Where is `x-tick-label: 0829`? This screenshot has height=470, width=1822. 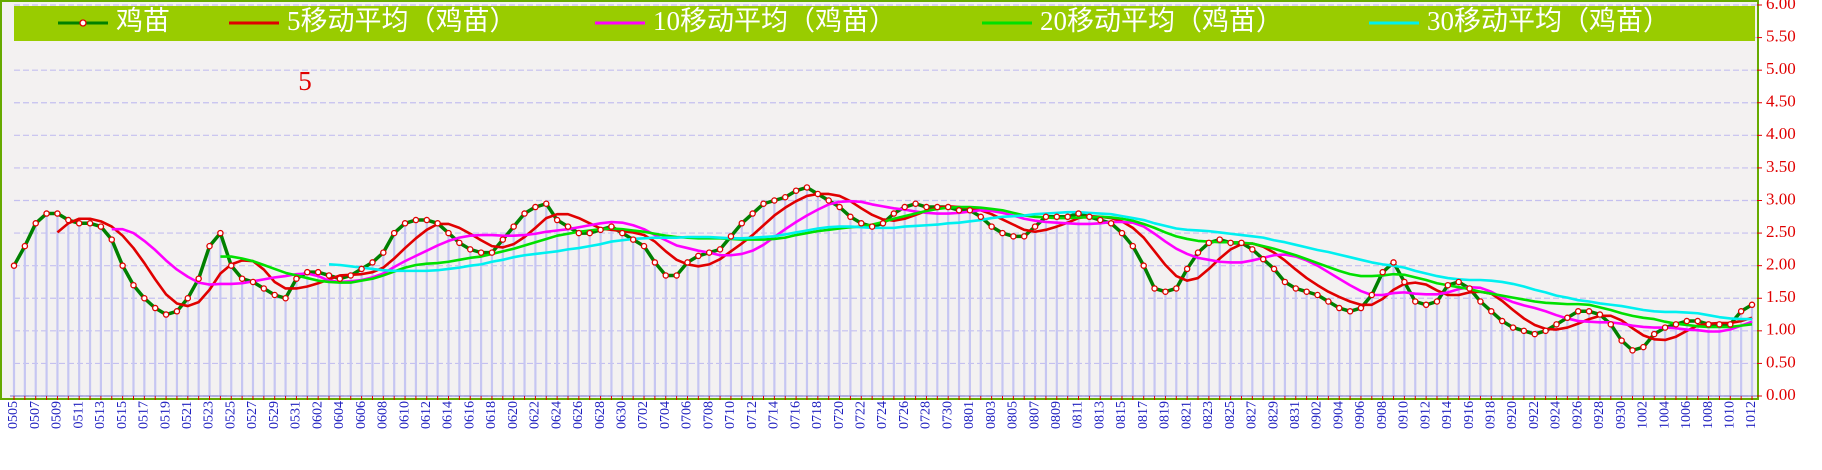
x-tick-label: 0829 is located at coordinates (1273, 415).